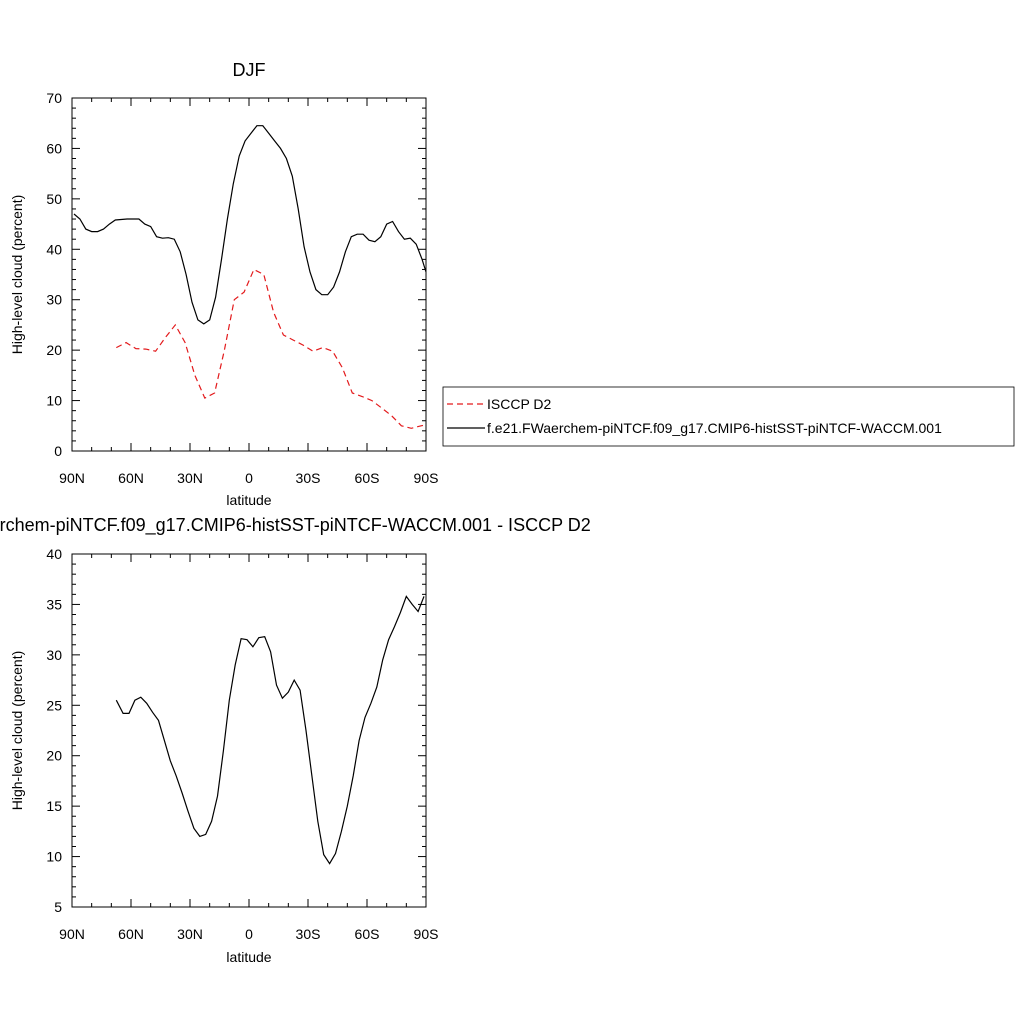 This screenshot has height=1024, width=1024. What do you see at coordinates (54, 199) in the screenshot?
I see `y-tick-label: 50` at bounding box center [54, 199].